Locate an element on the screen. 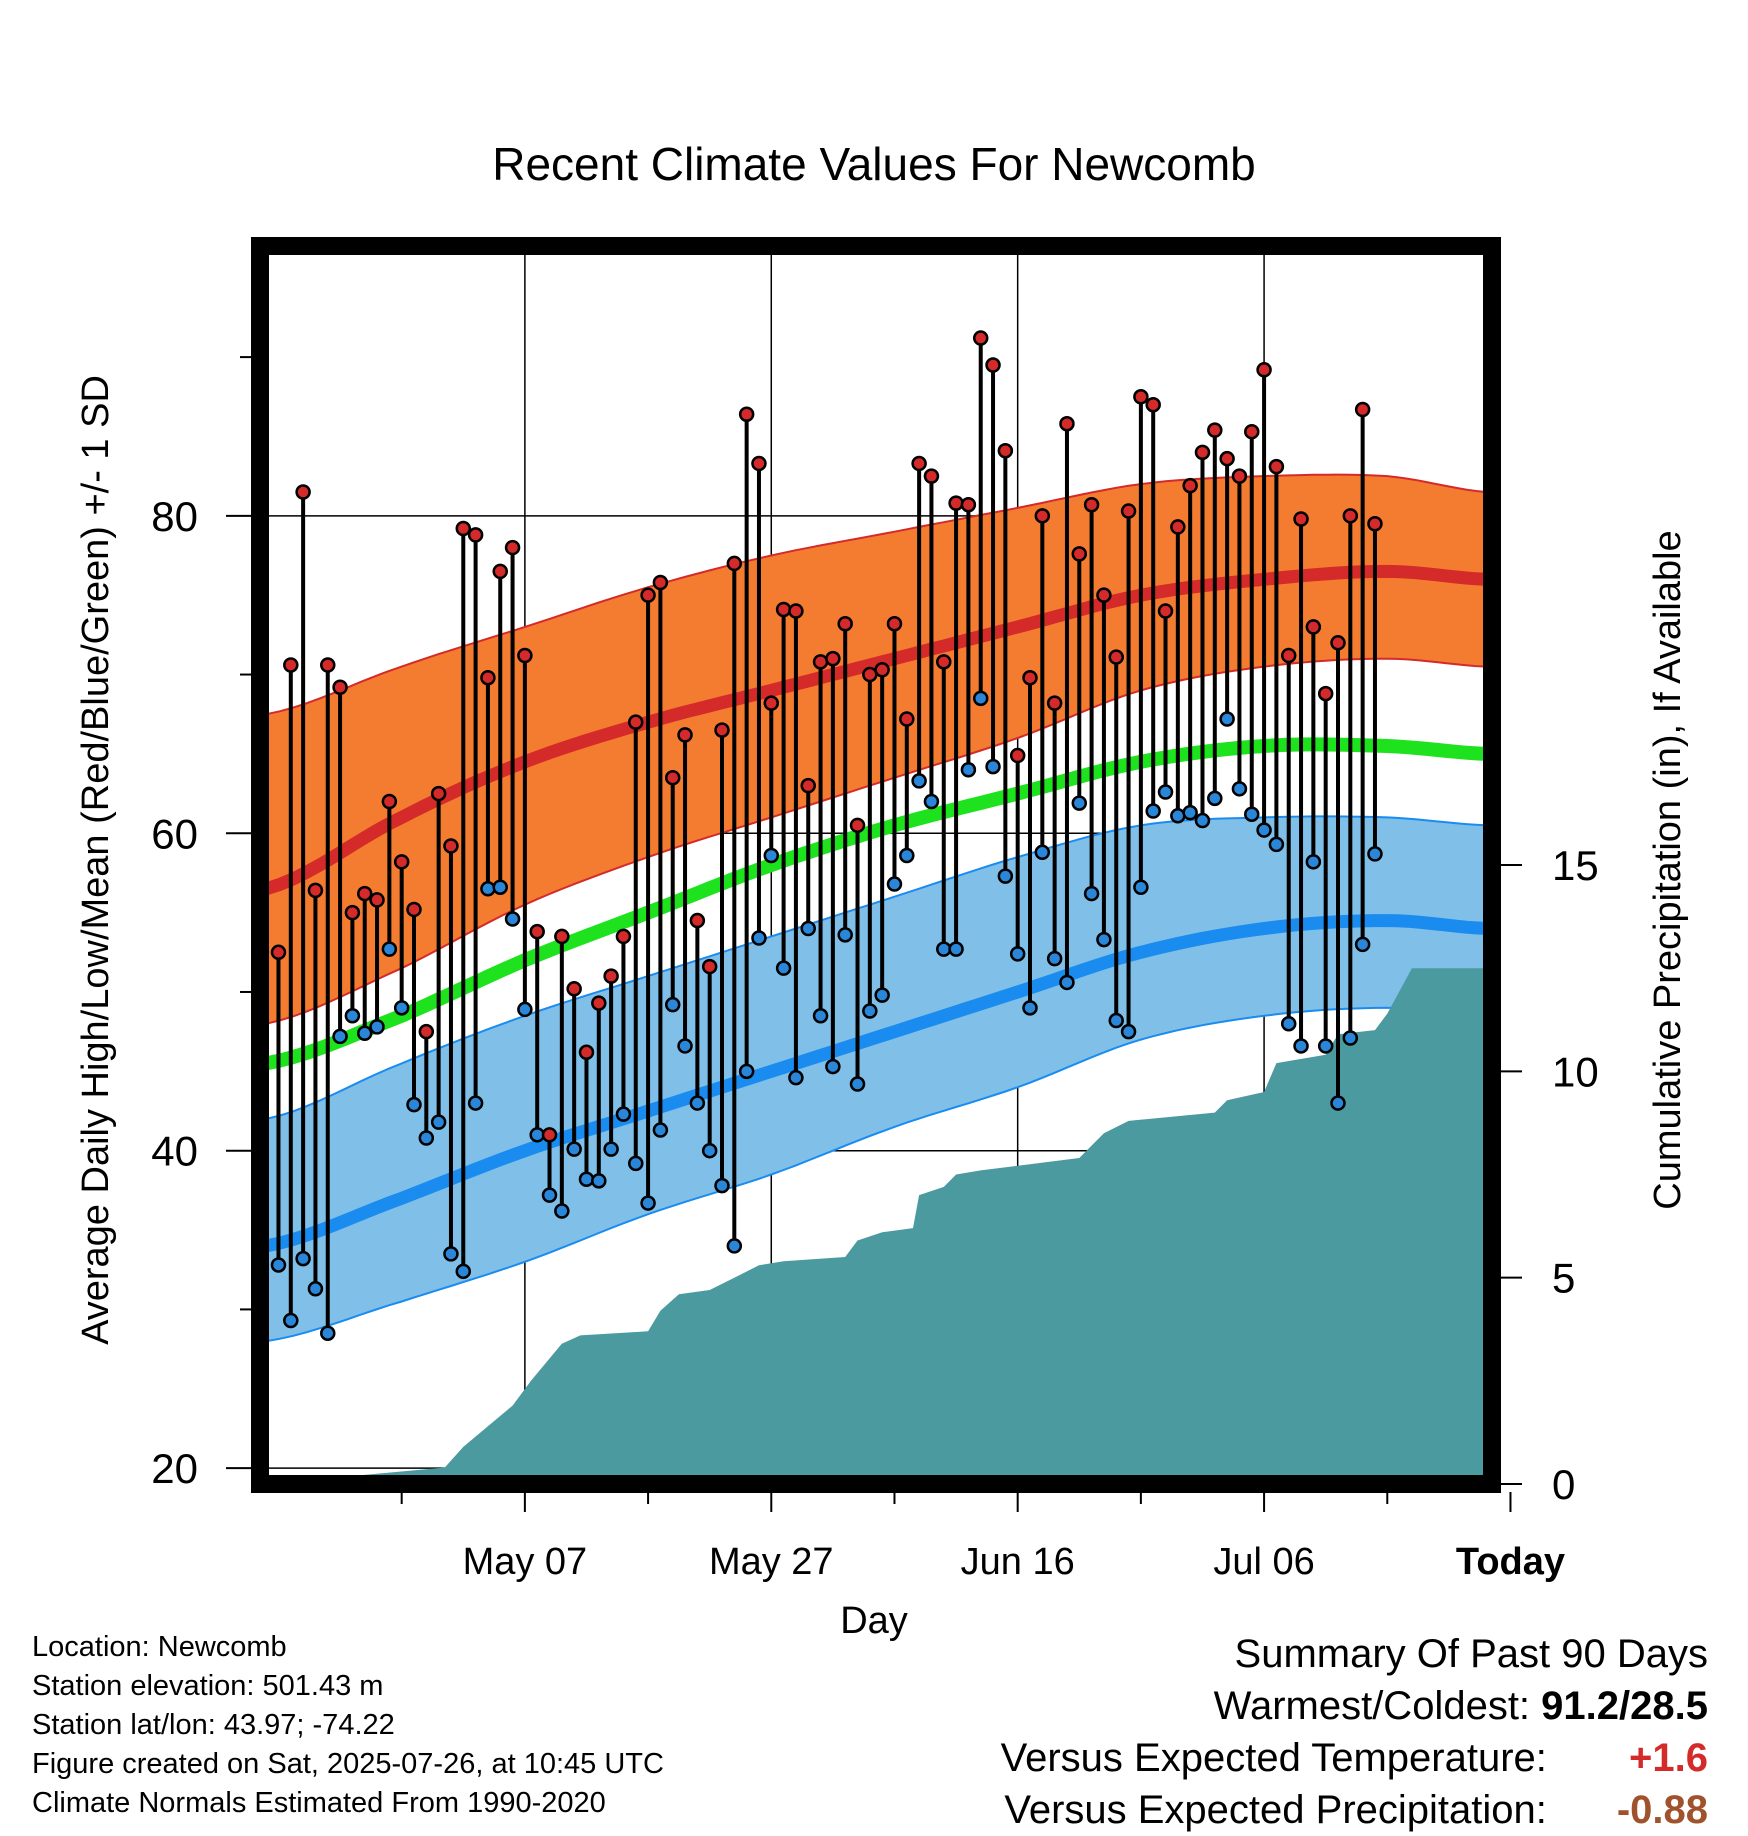 This screenshot has height=1836, width=1748. summary-temp: Versus Expected Temperature: +1.6 is located at coordinates (1354, 1758).